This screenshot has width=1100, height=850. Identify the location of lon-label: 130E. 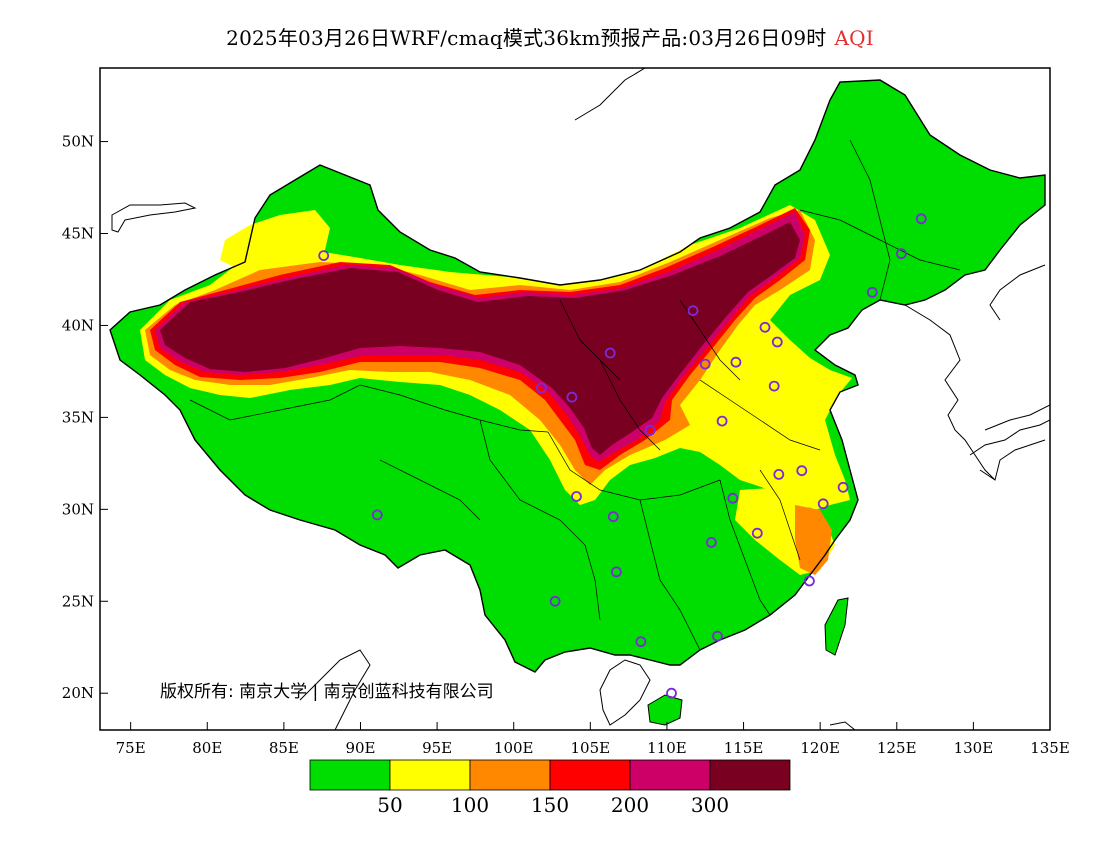
(974, 748).